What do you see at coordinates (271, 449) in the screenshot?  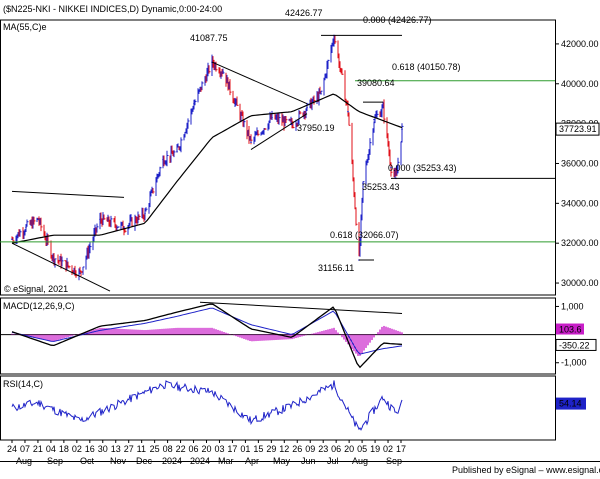 I see `x-day-label: 29` at bounding box center [271, 449].